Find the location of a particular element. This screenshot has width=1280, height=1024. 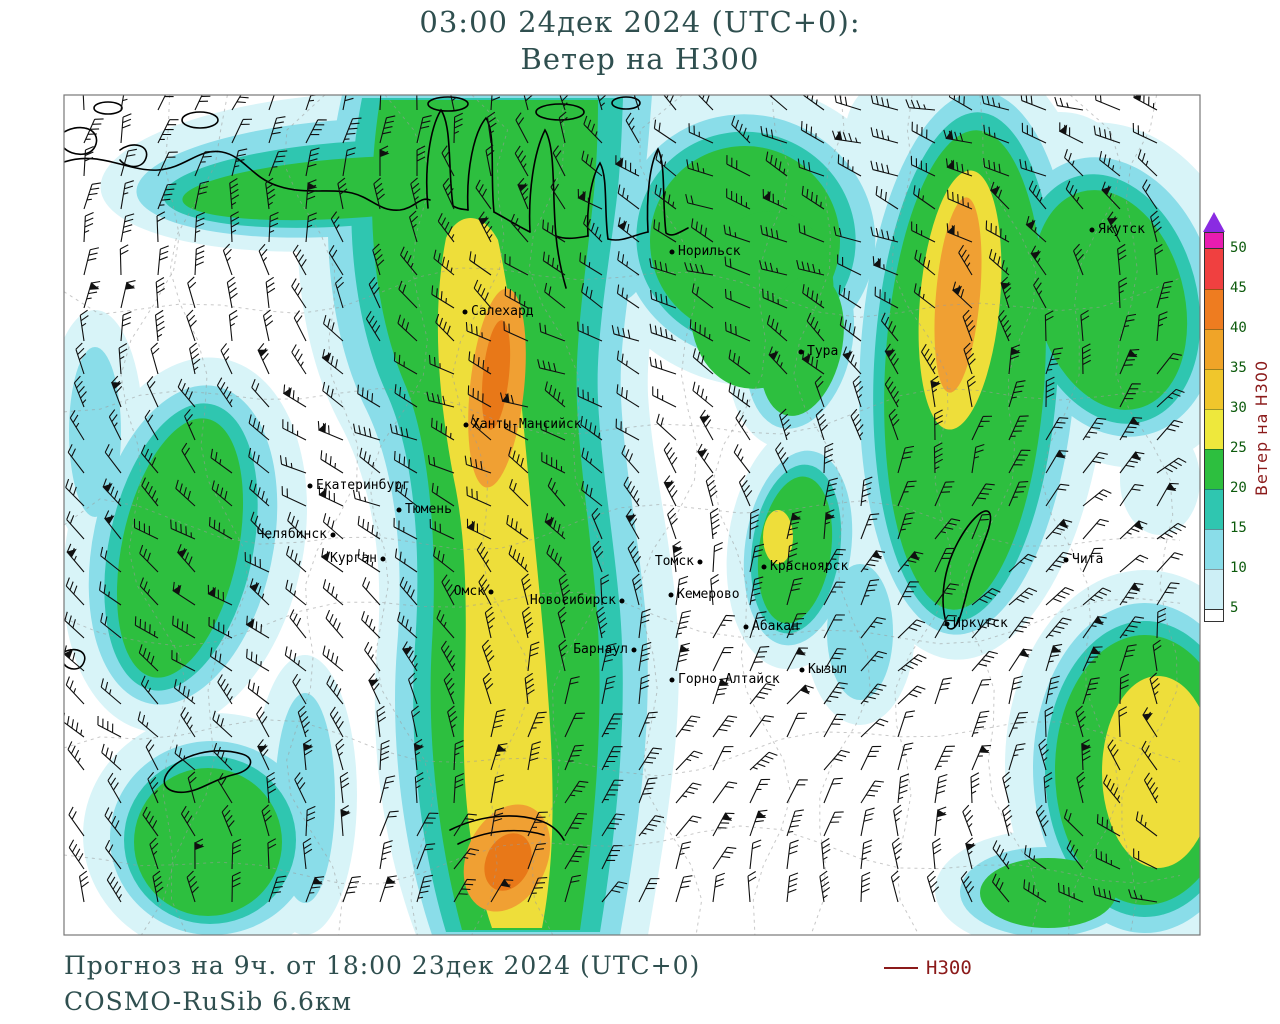

colorbar-tick: 40 is located at coordinates (1238, 328).